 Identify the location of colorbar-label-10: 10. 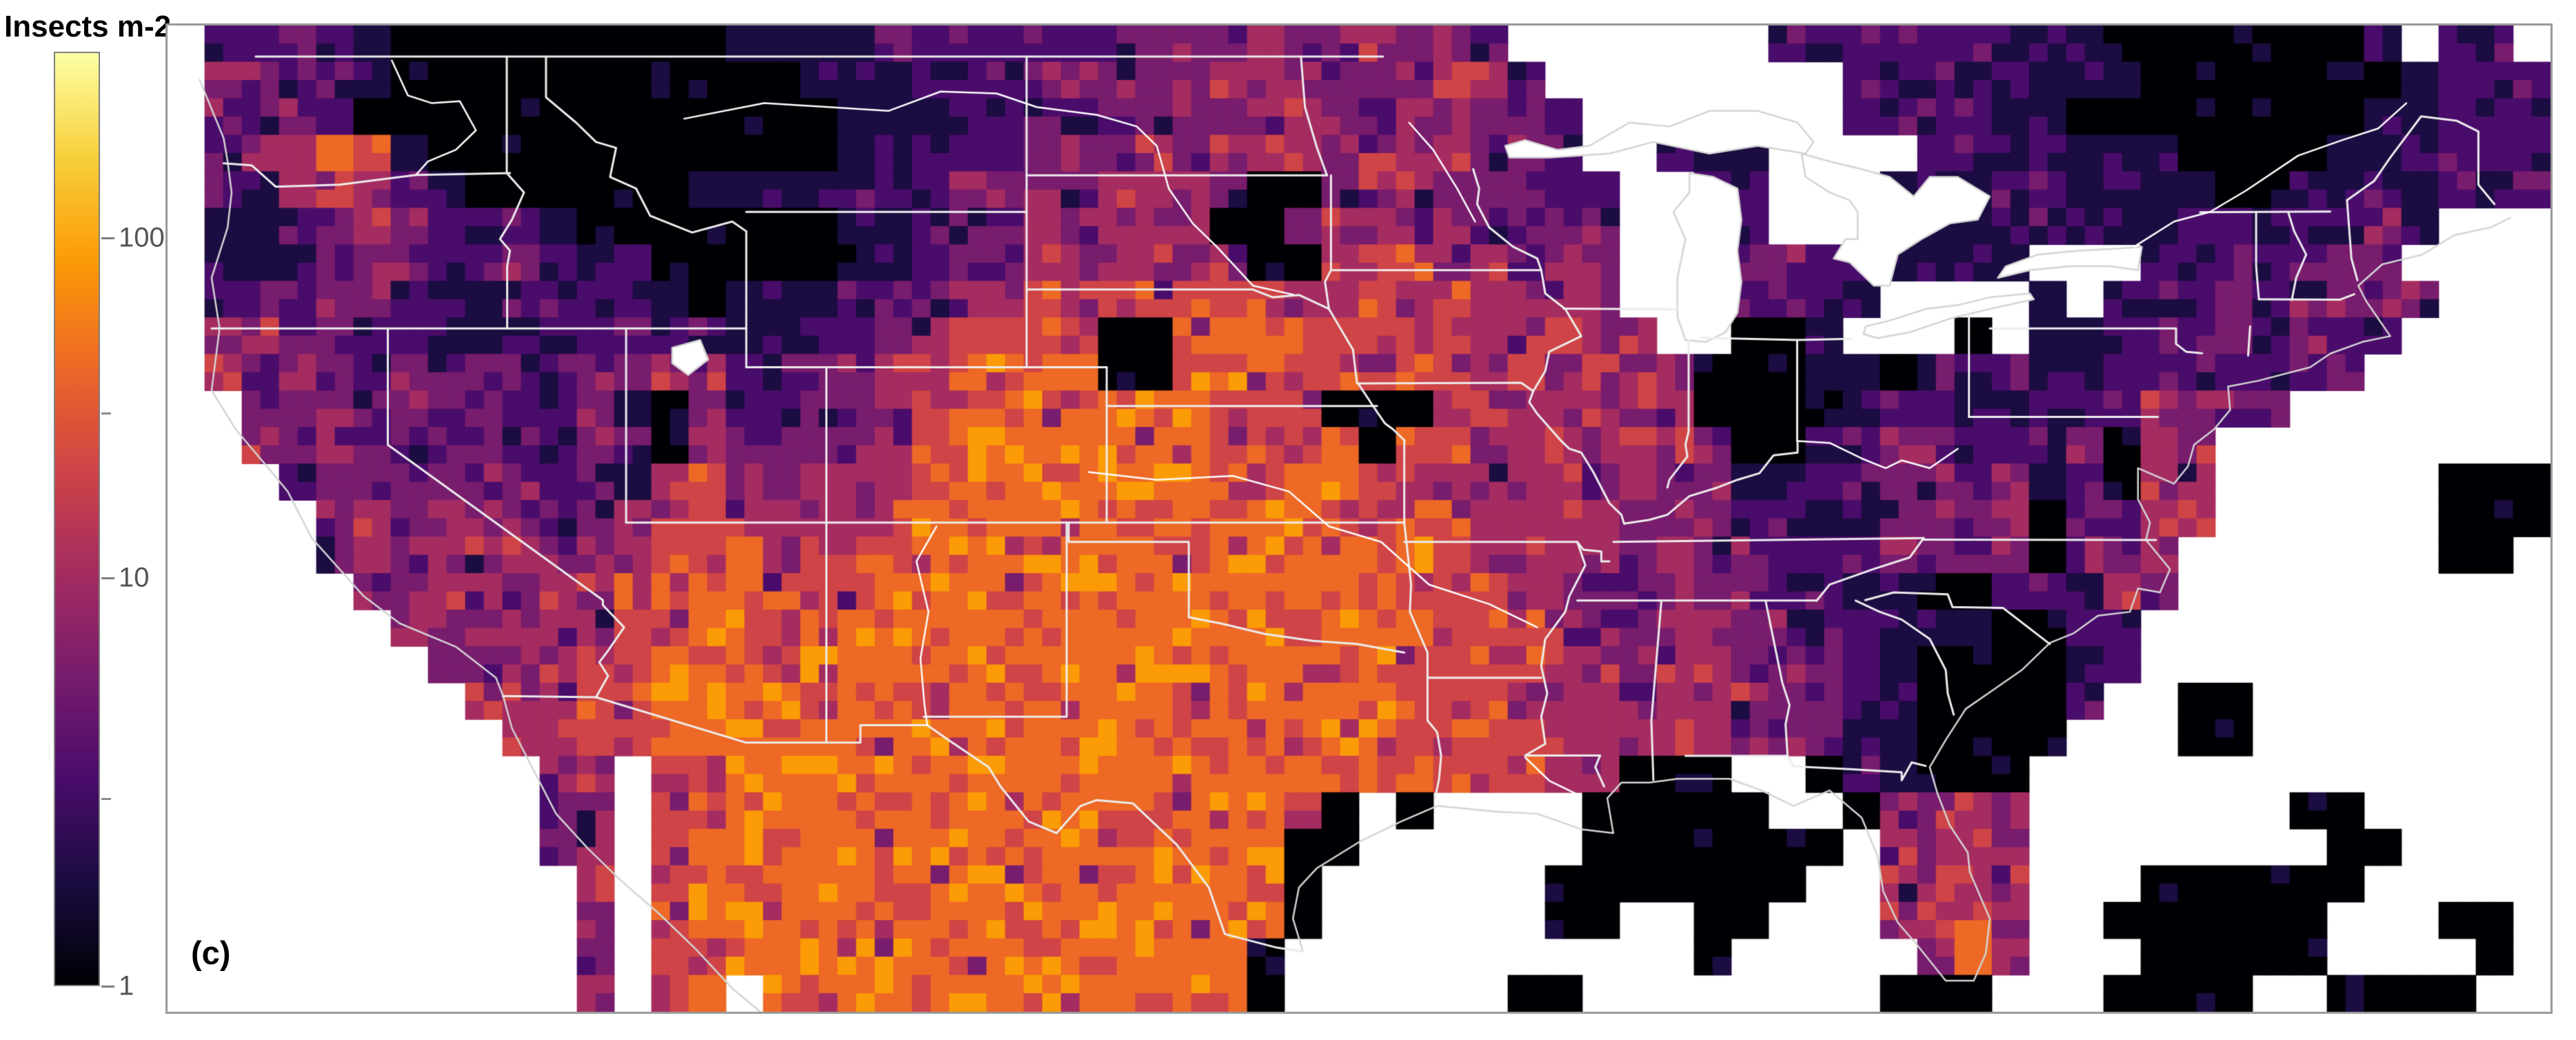
(134, 577).